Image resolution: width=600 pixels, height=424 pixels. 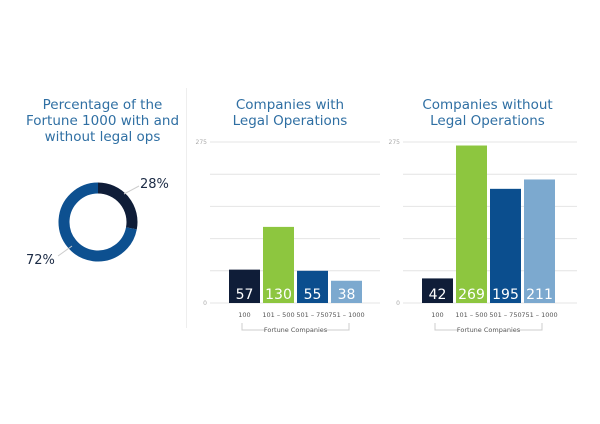 I want to click on donut-title-line: Fortune 1000 with and, so click(x=102, y=121).